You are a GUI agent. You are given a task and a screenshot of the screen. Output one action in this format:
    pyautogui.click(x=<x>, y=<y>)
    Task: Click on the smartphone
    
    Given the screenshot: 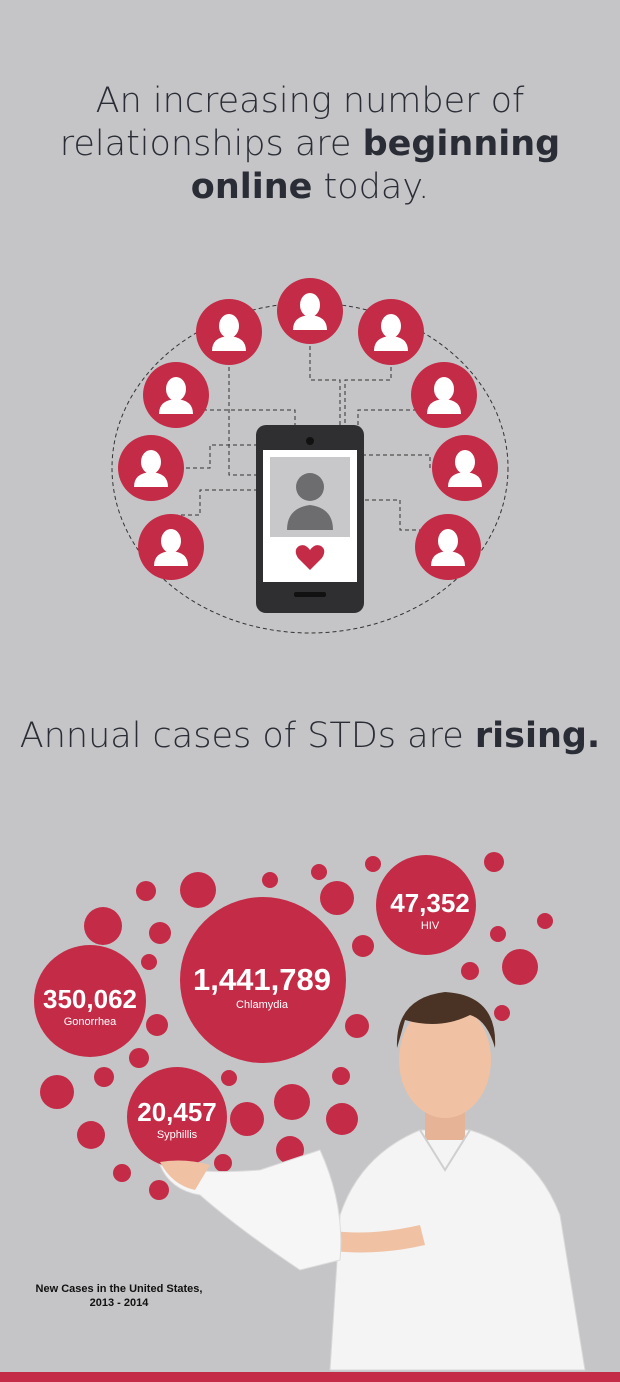 What is the action you would take?
    pyautogui.click(x=310, y=519)
    